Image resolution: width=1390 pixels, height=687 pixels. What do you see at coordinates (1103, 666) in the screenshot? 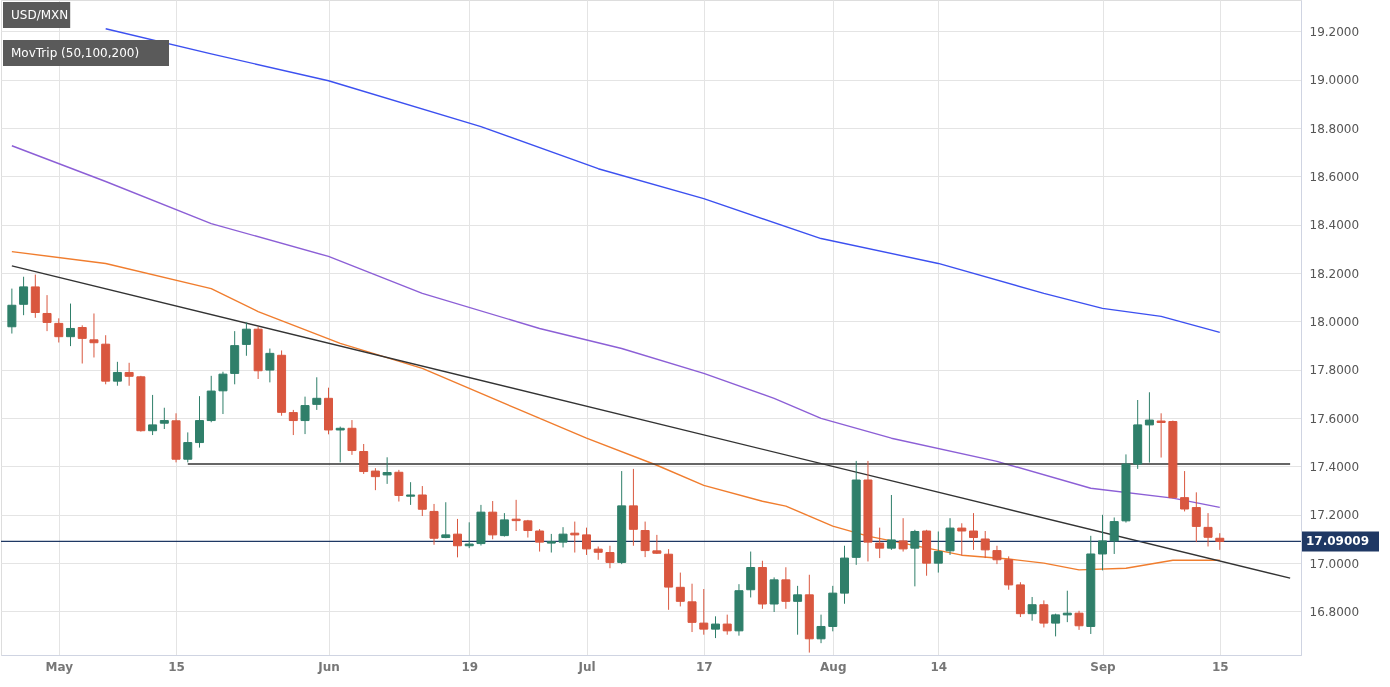
I see `x-tick-label: Sep` at bounding box center [1103, 666].